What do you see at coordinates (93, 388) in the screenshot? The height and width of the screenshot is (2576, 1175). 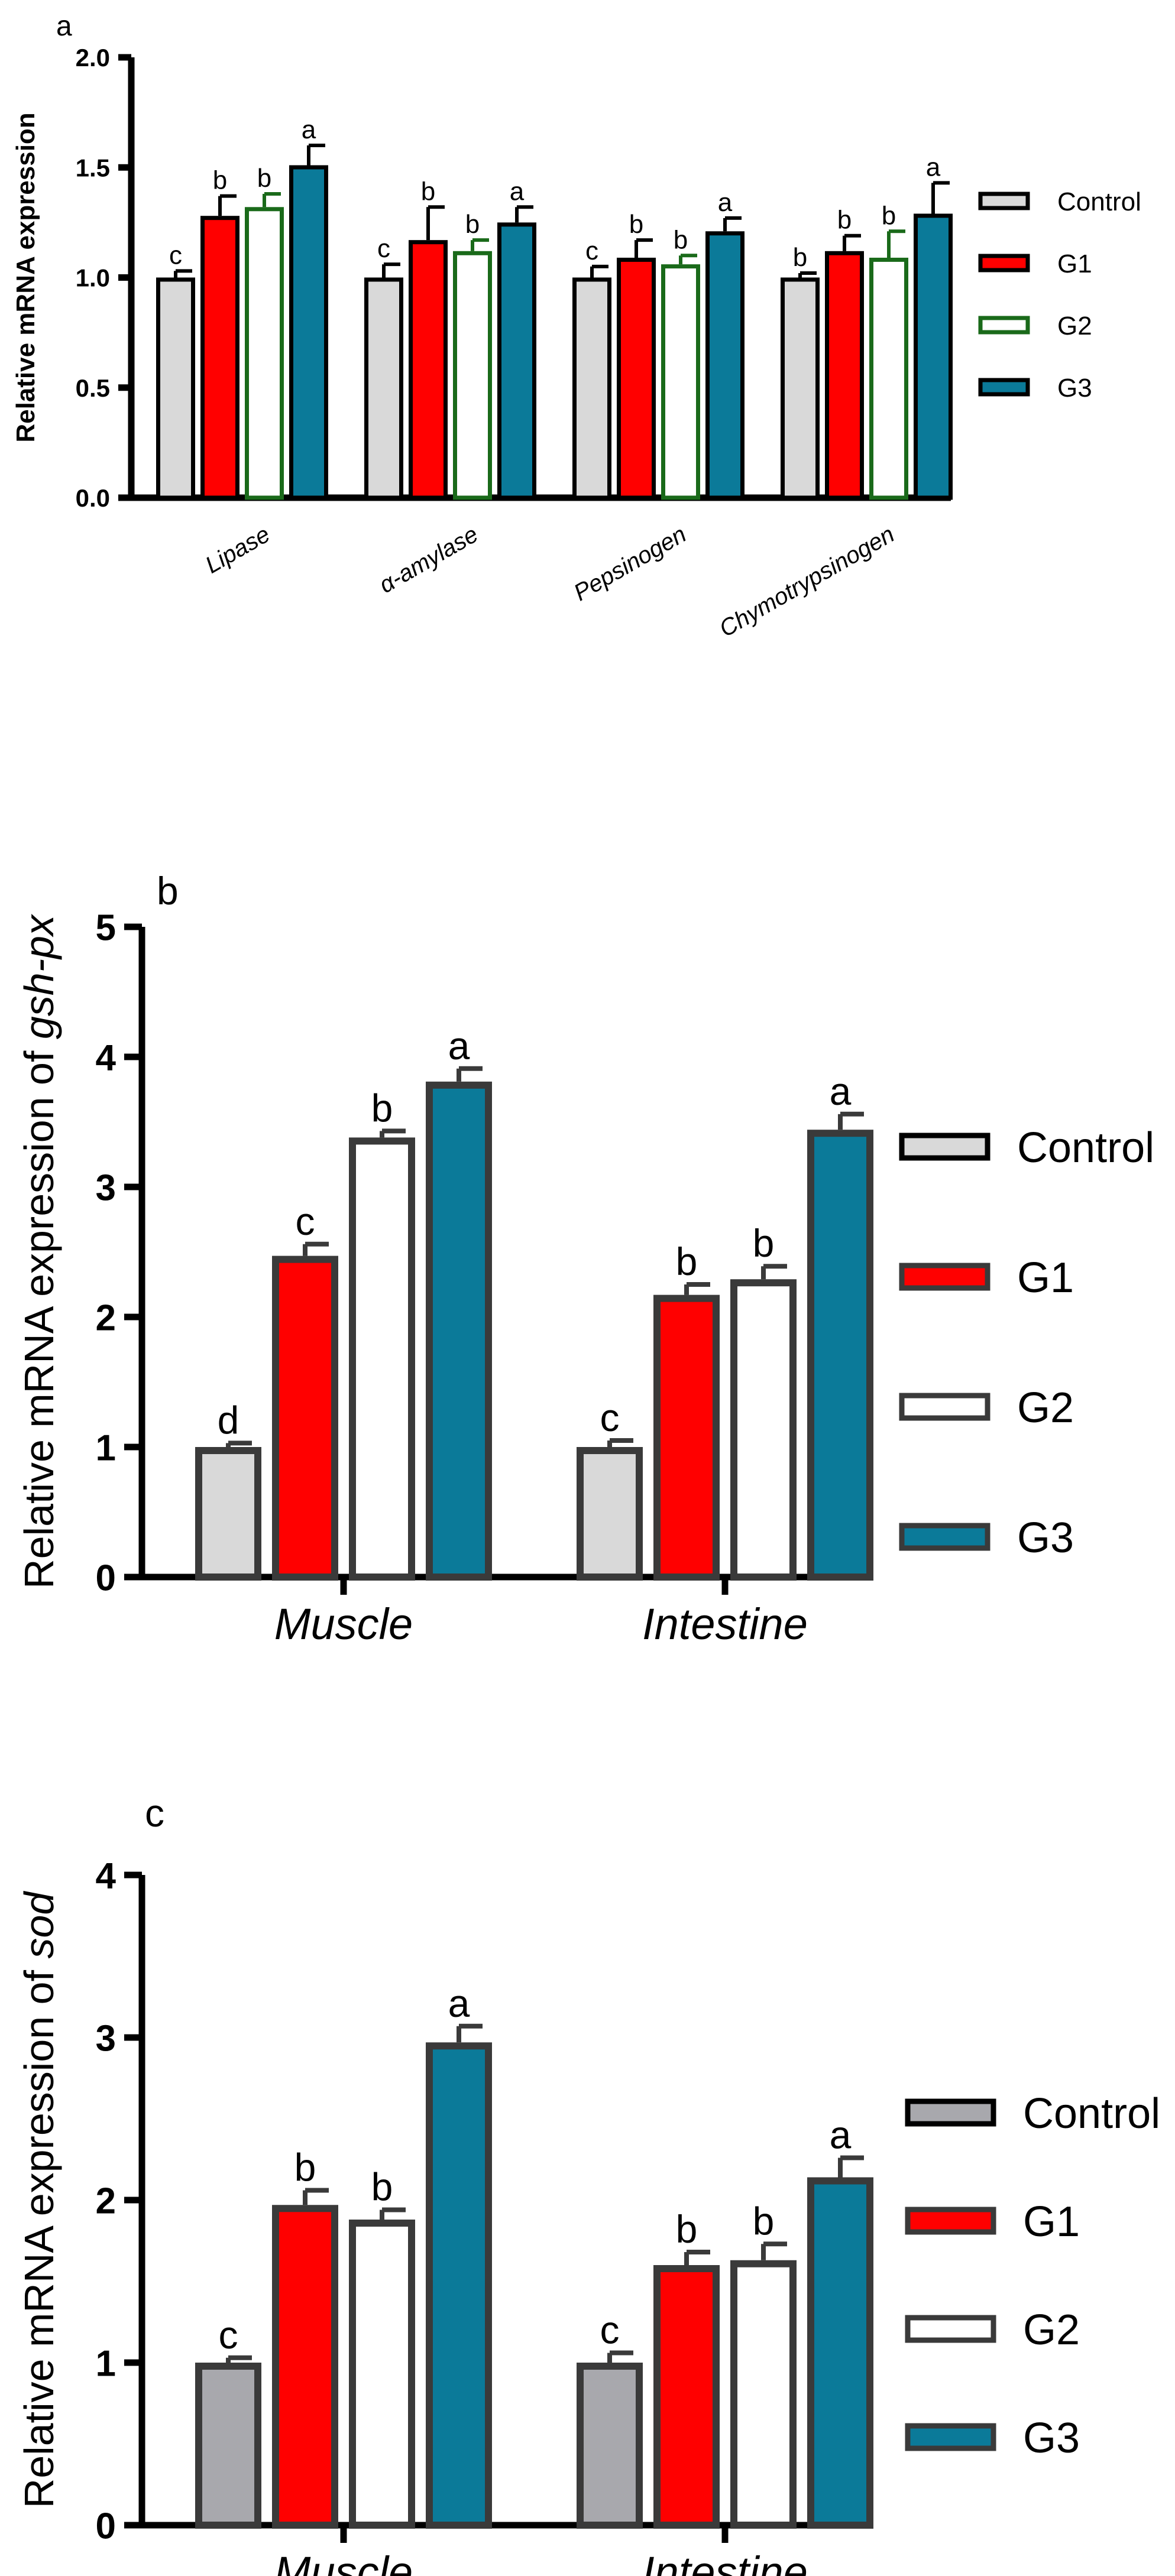 I see `y-tick-label: 0.5` at bounding box center [93, 388].